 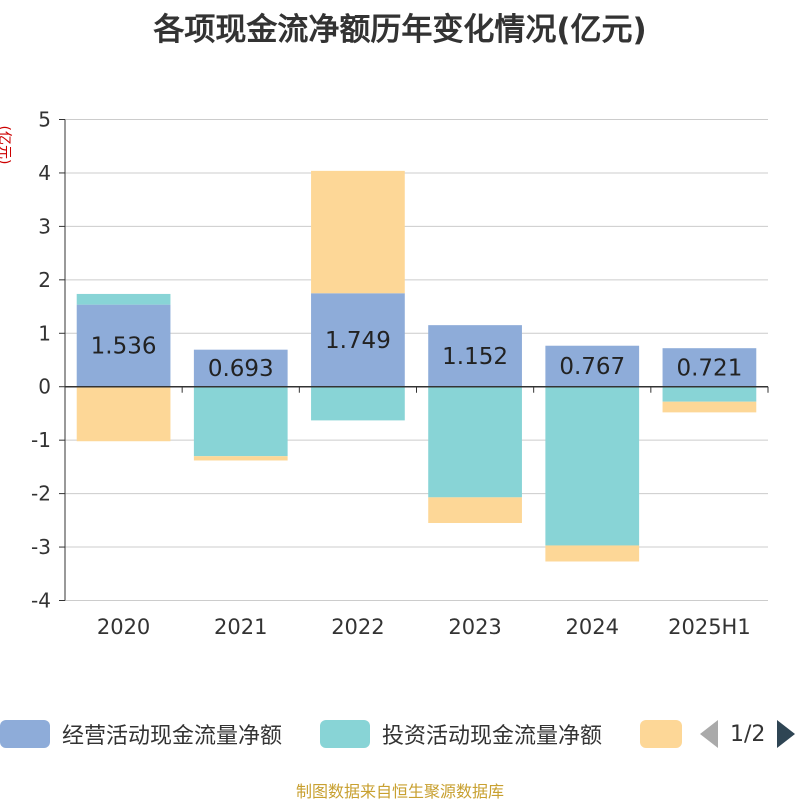 What do you see at coordinates (357, 627) in the screenshot?
I see `x-tick-label: 2022` at bounding box center [357, 627].